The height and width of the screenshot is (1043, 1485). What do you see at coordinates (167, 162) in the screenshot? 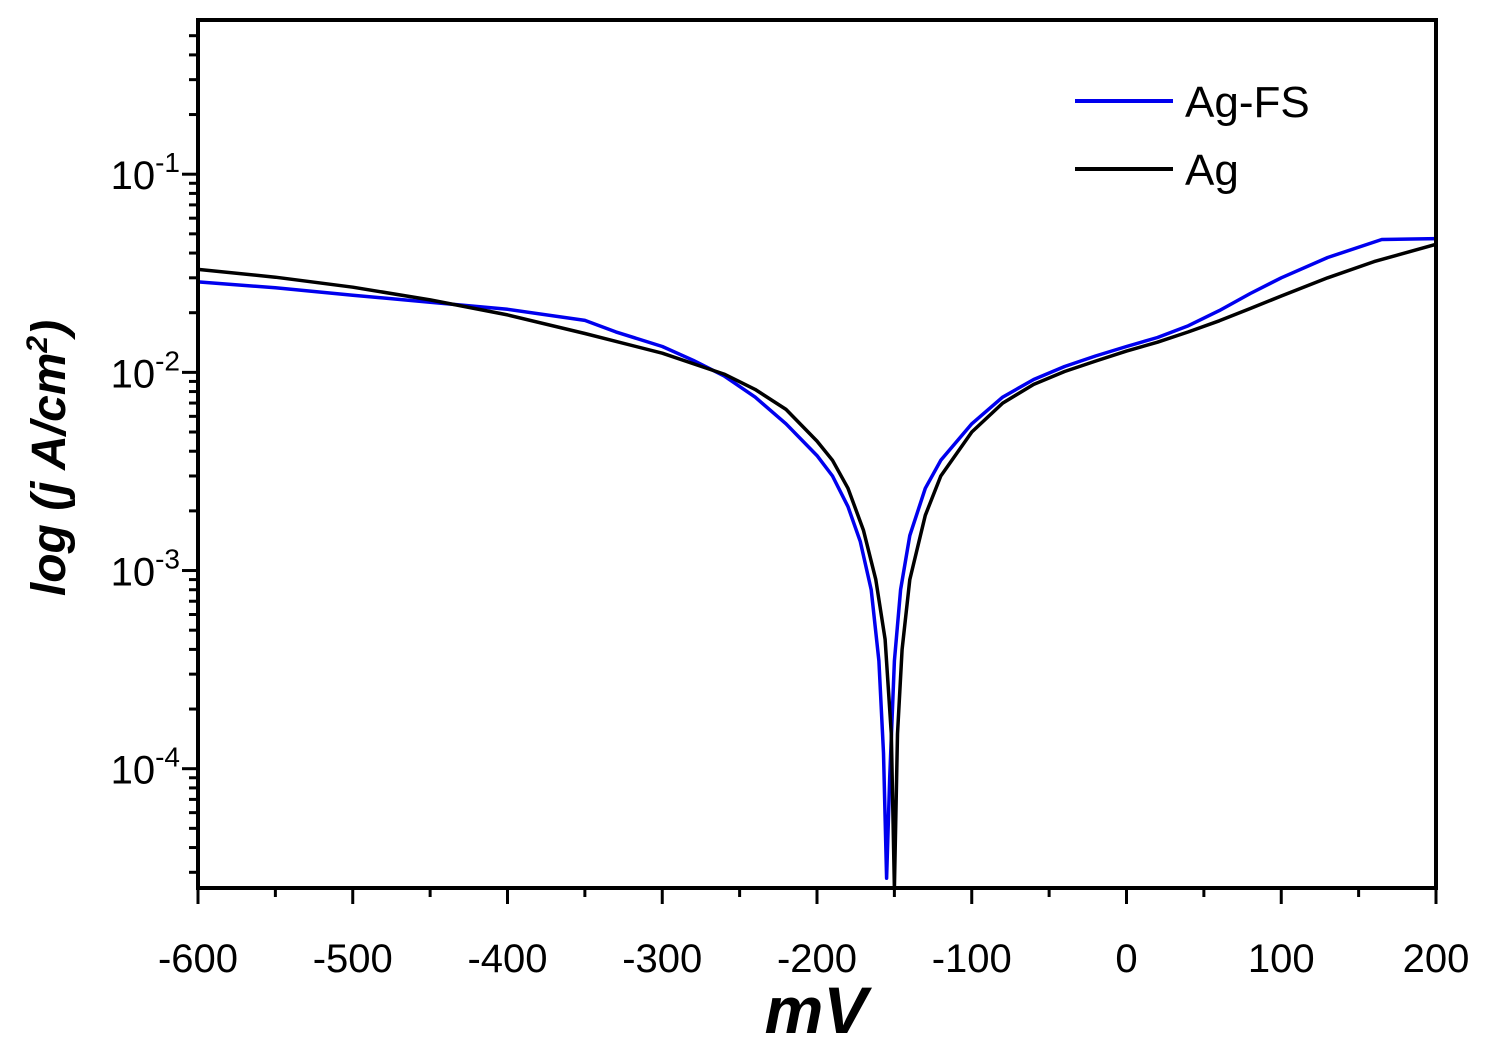
I see `y-tick-label-exponent: -1` at bounding box center [167, 162].